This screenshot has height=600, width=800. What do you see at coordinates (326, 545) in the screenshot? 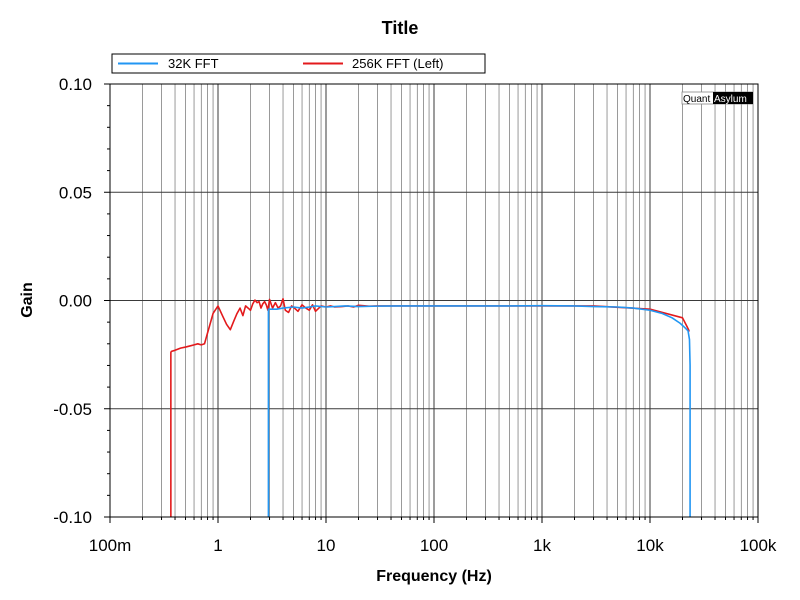
I see `x-tick-label: 10` at bounding box center [326, 545].